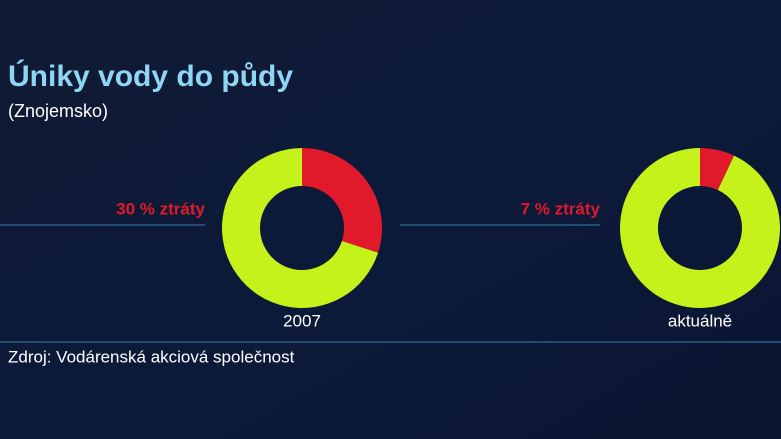 The height and width of the screenshot is (439, 781). I want to click on chart-caption: 2007, so click(302, 320).